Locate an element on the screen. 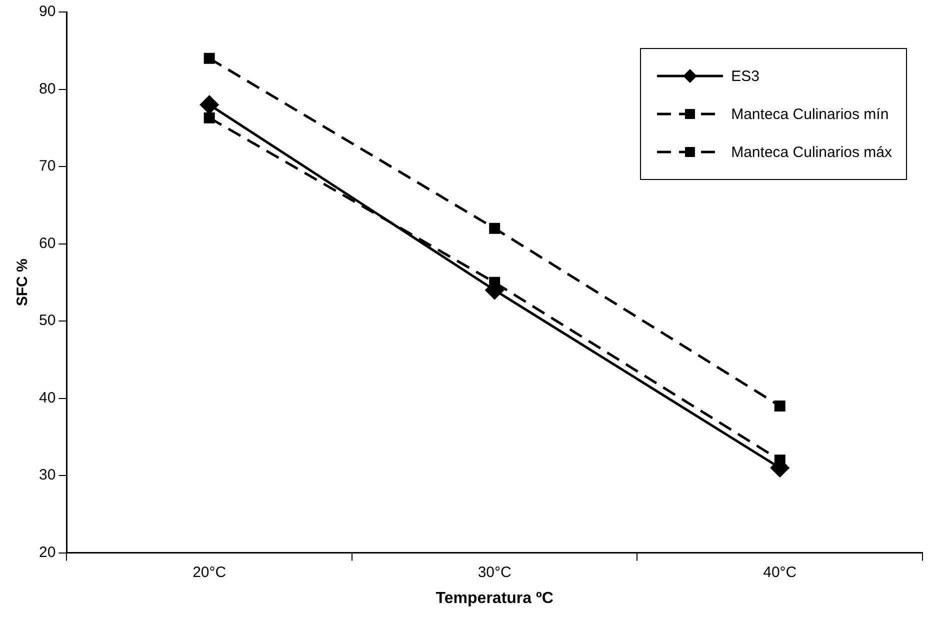  y-tick-label: 70 is located at coordinates (47, 166).